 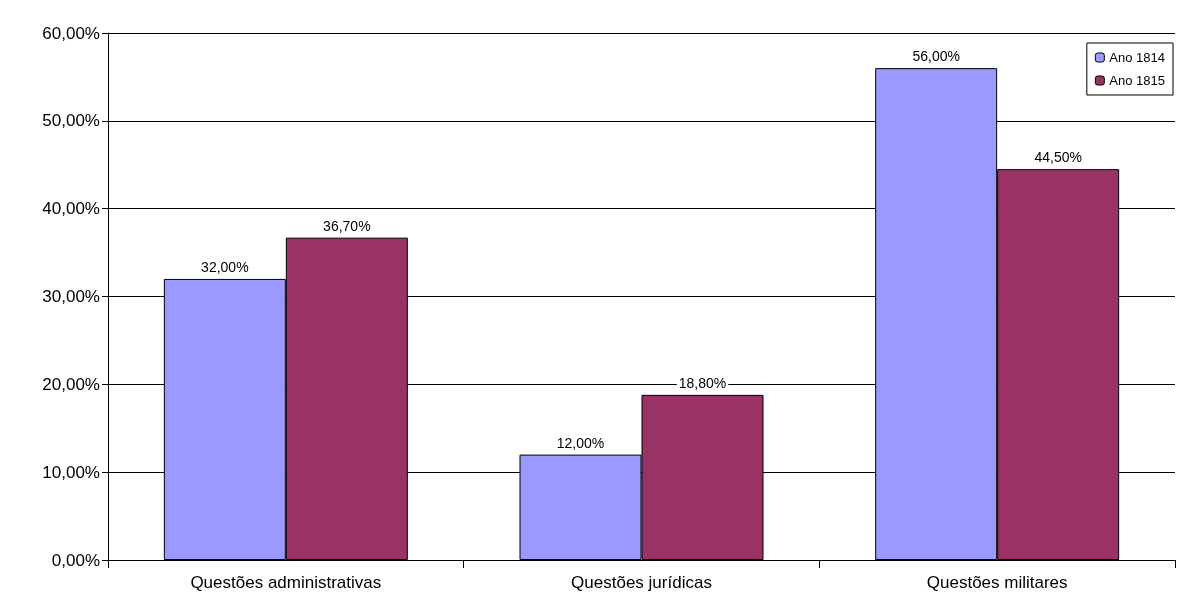 What do you see at coordinates (1137, 80) in the screenshot?
I see `legend-label: Ano 1815` at bounding box center [1137, 80].